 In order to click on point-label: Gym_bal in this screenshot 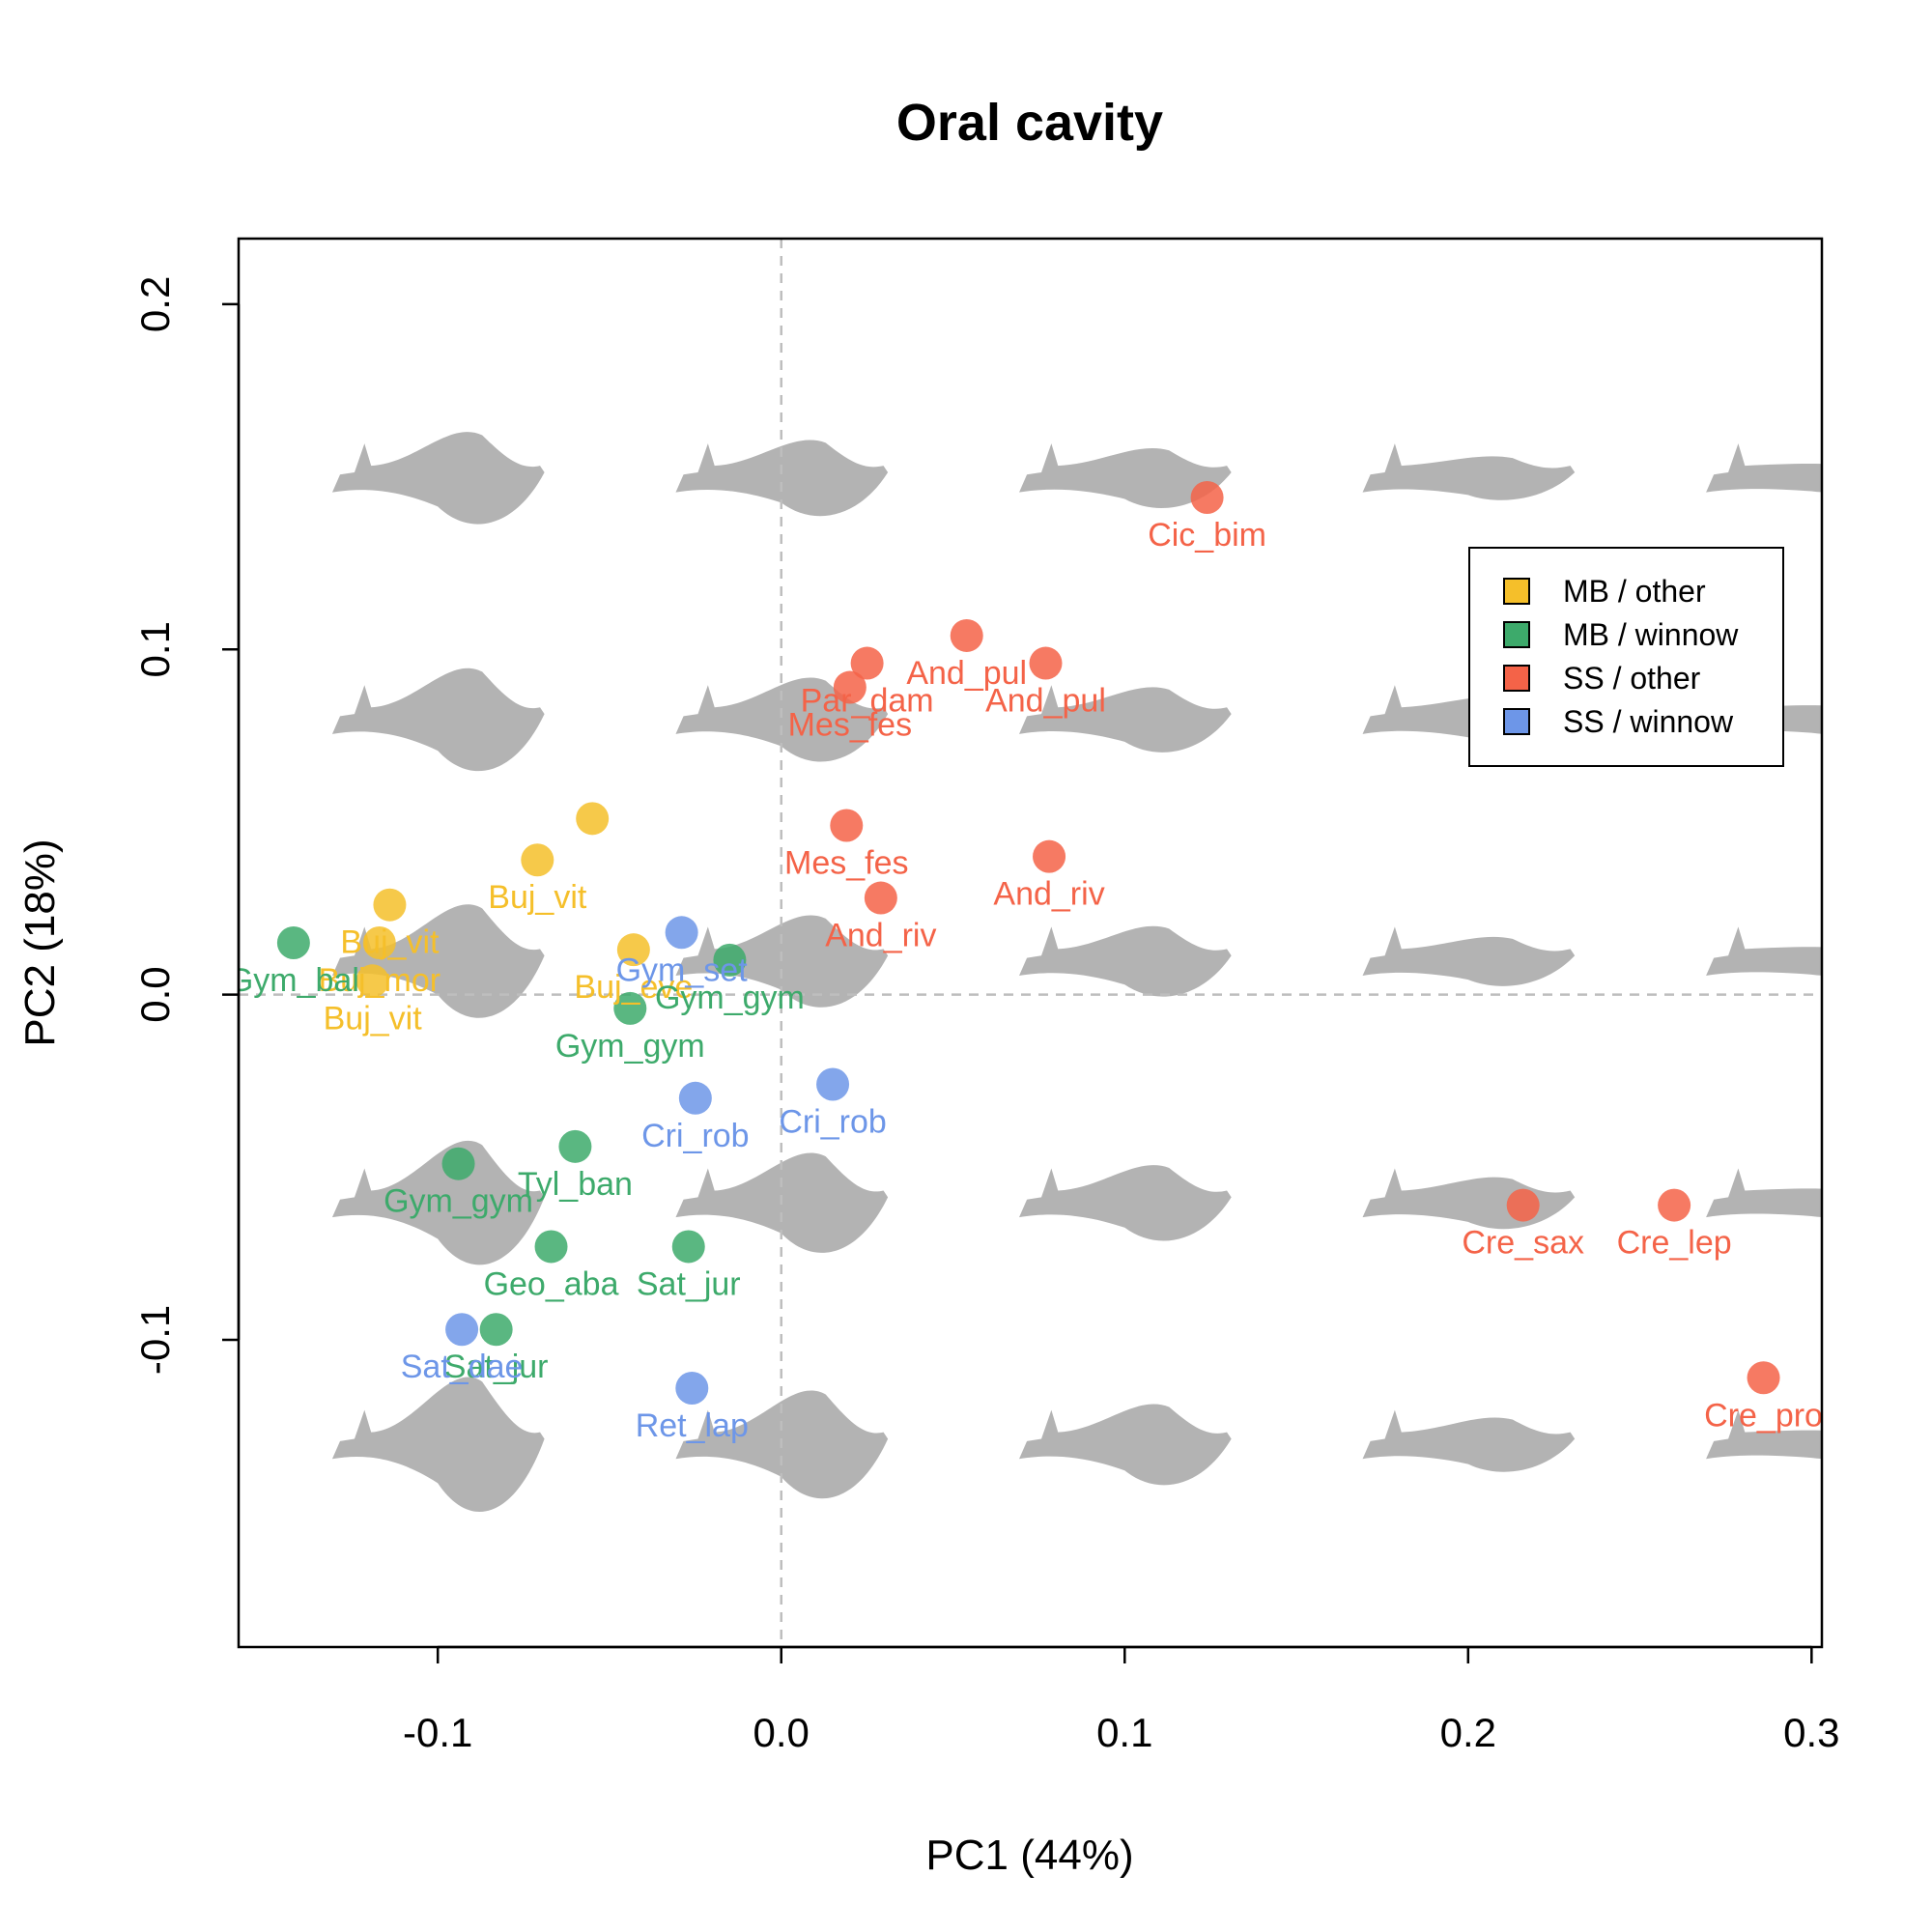, I will do `click(293, 980)`.